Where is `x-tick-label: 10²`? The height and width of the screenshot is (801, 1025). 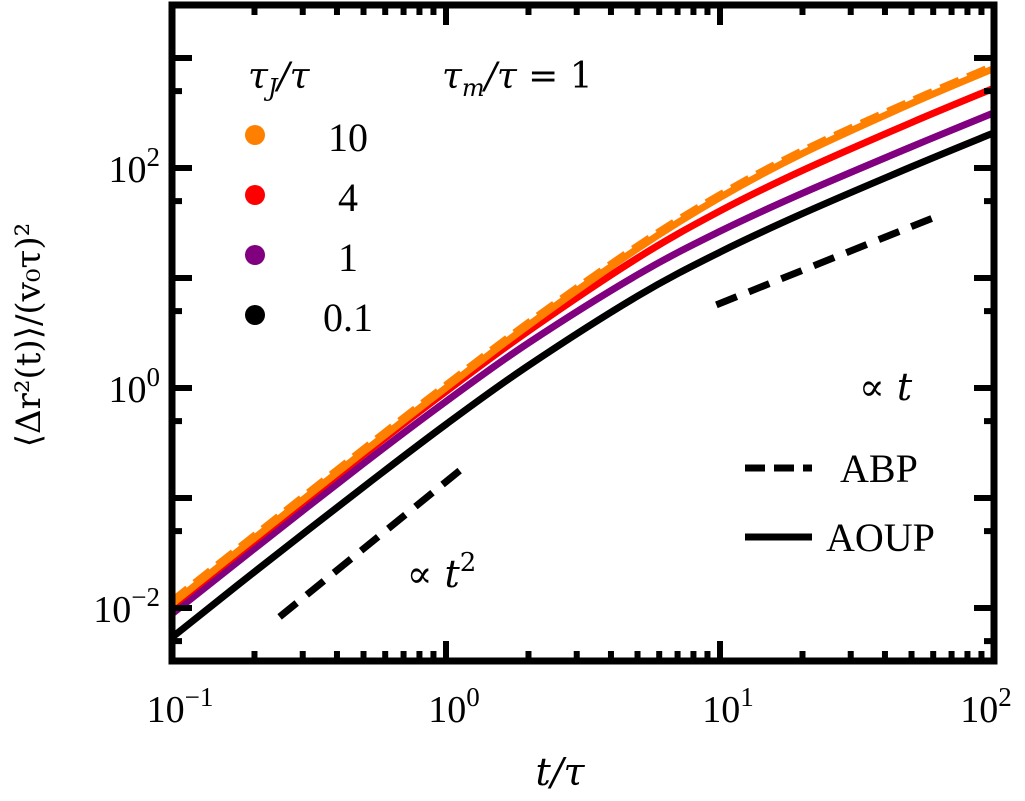 x-tick-label: 10² is located at coordinates (986, 706).